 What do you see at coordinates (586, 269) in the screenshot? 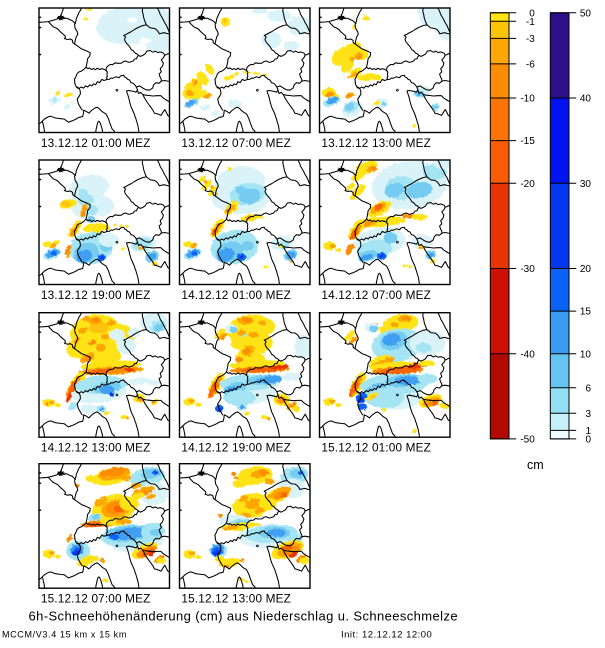
I see `svg-text: 20` at bounding box center [586, 269].